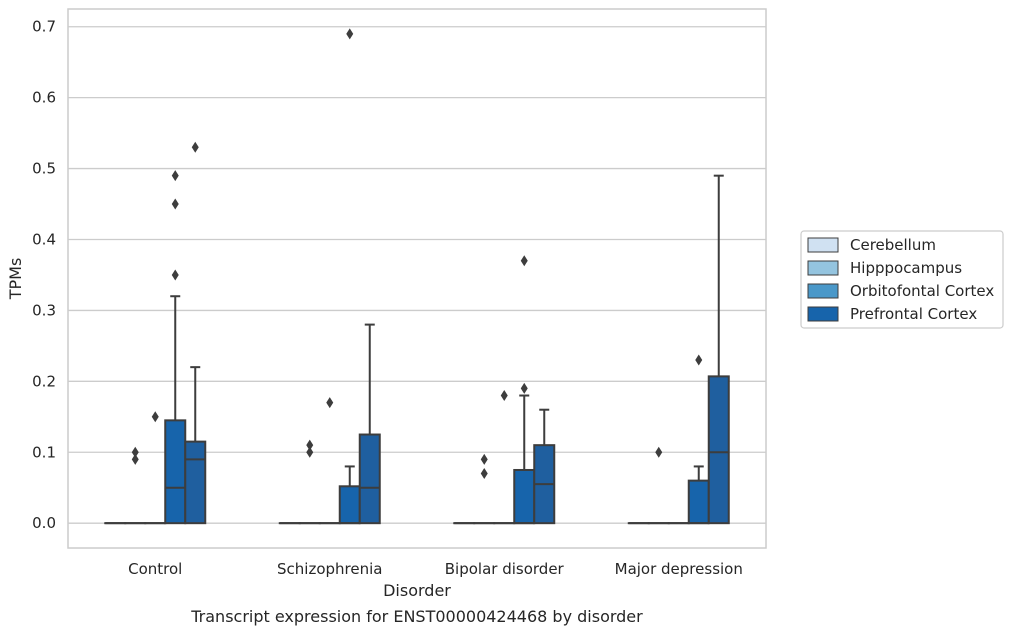 Image resolution: width=1014 pixels, height=634 pixels. I want to click on legend-label: Orbitofontal Cortex, so click(922, 291).